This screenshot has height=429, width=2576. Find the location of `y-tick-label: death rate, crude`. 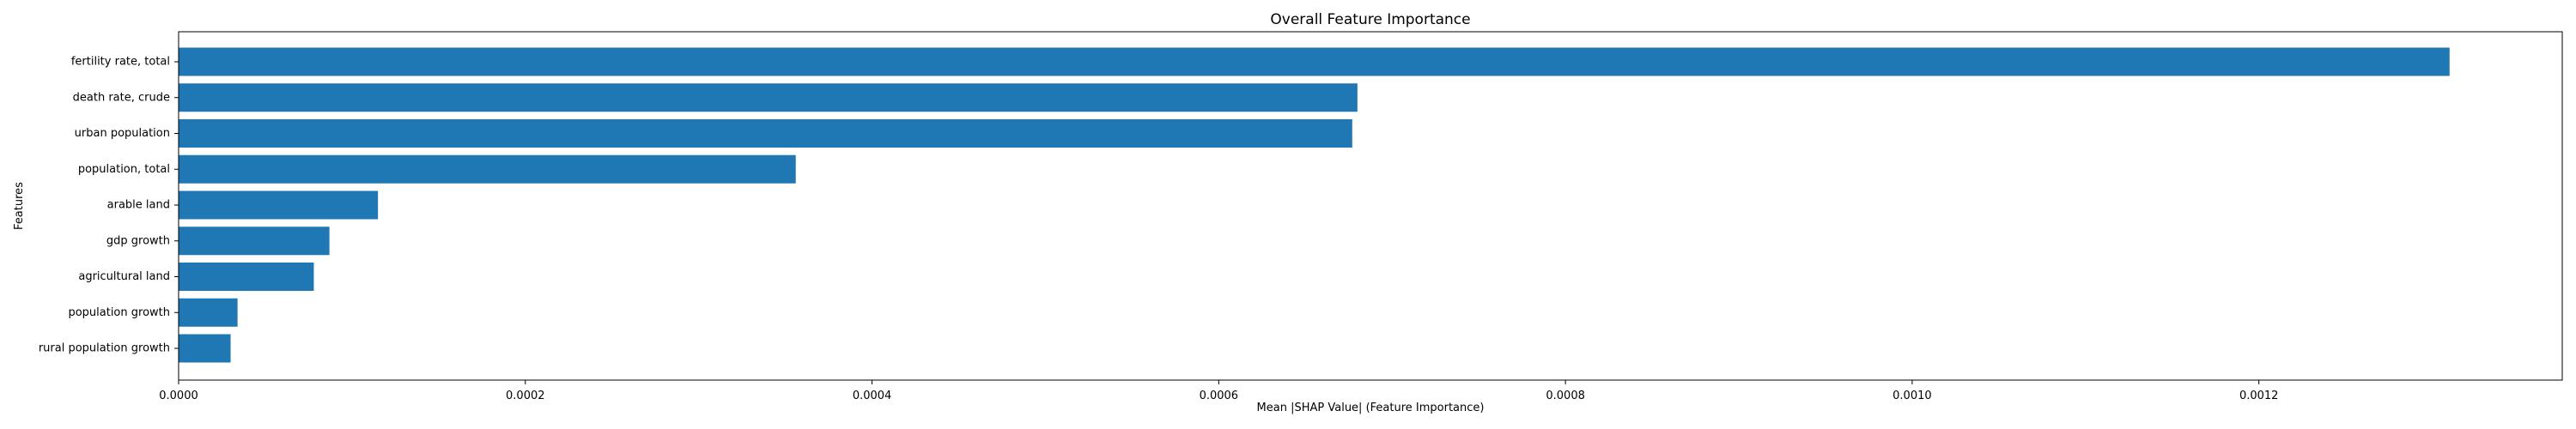

y-tick-label: death rate, crude is located at coordinates (122, 97).